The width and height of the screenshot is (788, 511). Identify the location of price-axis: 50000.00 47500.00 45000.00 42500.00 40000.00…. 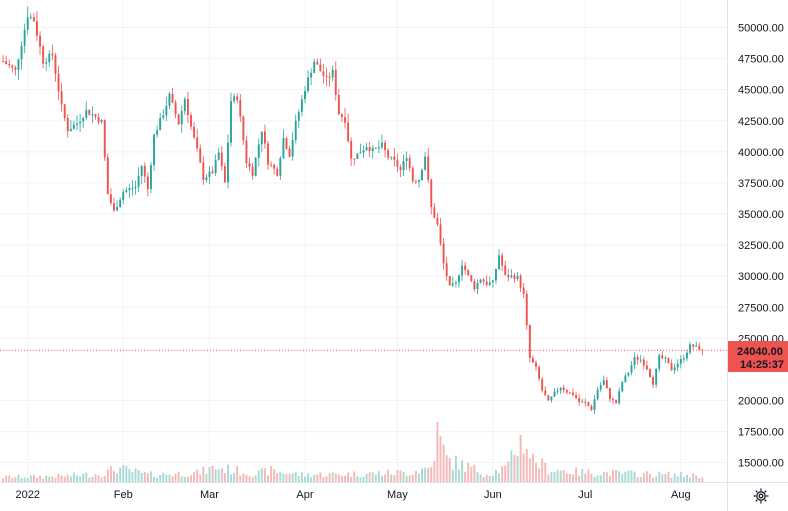
(755, 255).